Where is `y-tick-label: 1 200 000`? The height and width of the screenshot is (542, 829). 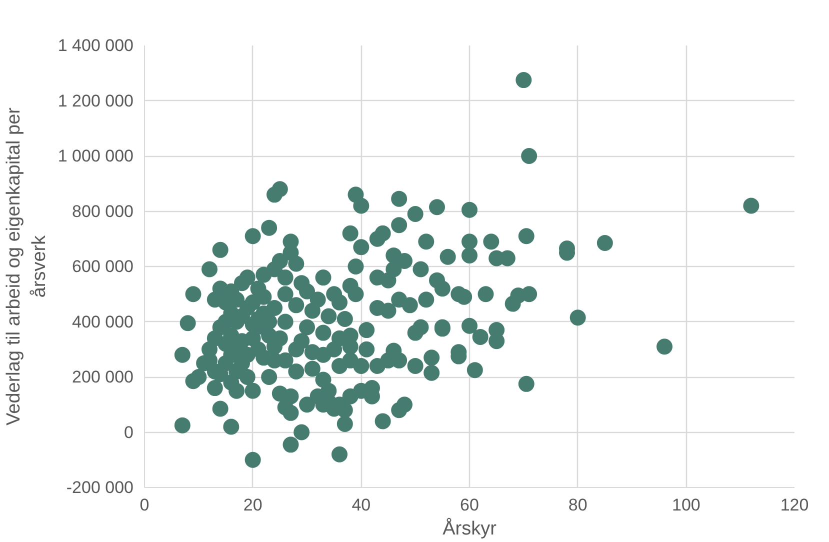
y-tick-label: 1 200 000 is located at coordinates (96, 100).